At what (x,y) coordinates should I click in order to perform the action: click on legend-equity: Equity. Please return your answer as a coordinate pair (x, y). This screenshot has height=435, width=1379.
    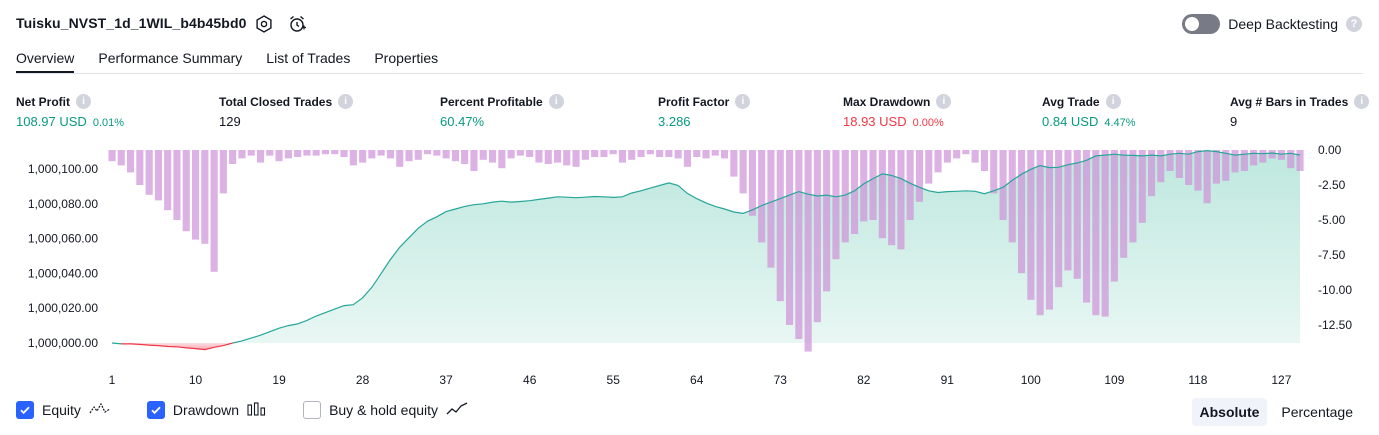
    Looking at the image, I should click on (63, 410).